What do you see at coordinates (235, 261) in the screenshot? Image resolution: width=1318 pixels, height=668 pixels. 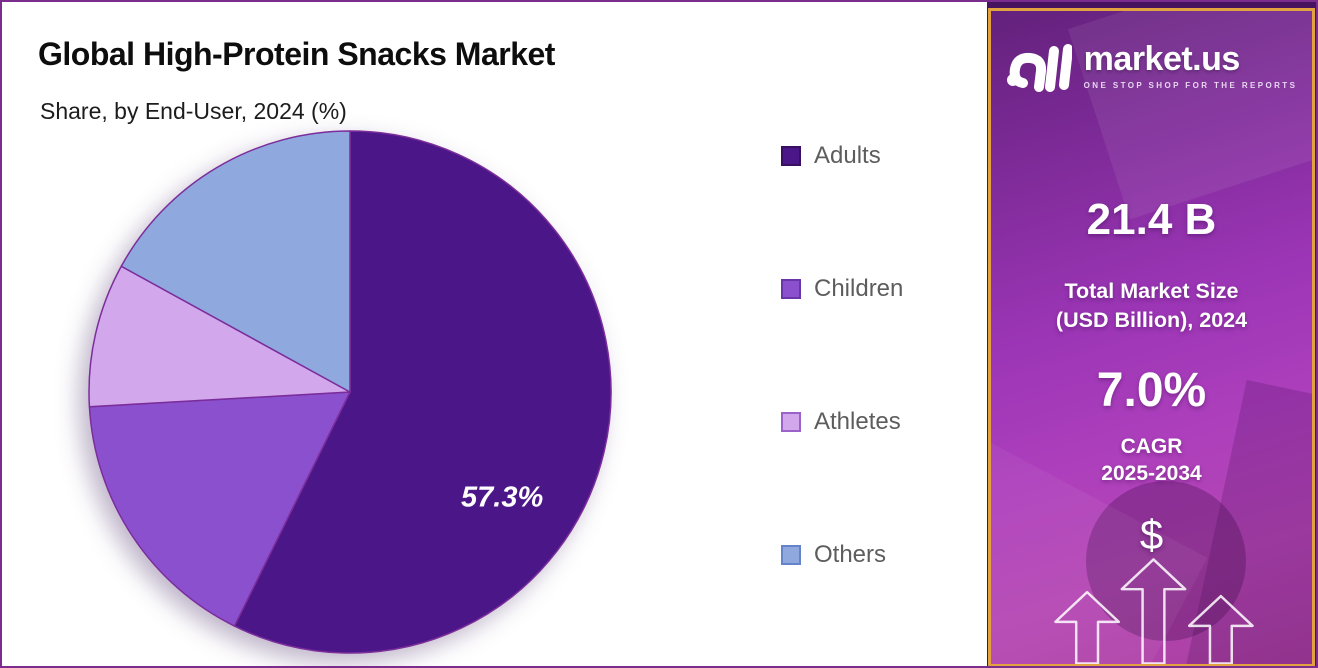 I see `pie-slice-others` at bounding box center [235, 261].